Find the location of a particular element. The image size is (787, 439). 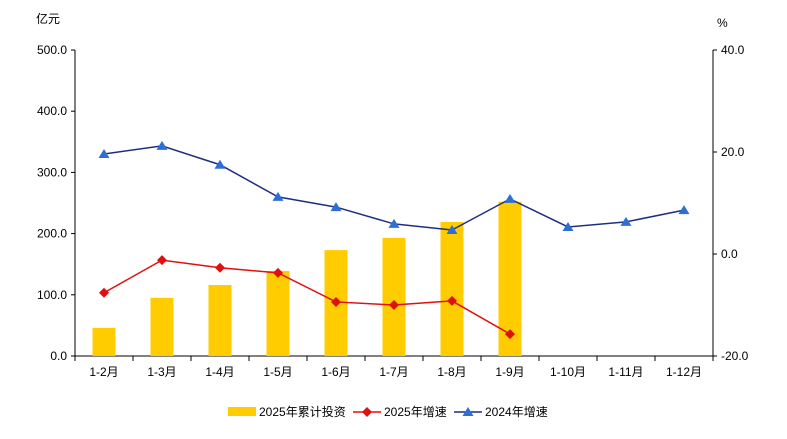

x-tick-label: 1-10月 is located at coordinates (568, 372).